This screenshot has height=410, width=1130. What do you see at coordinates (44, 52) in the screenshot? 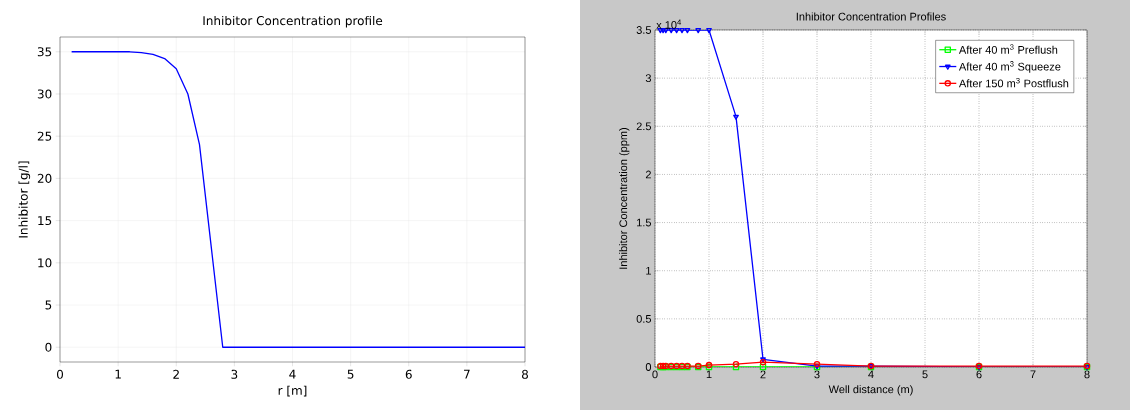
I see `y-tick-label: 35` at bounding box center [44, 52].